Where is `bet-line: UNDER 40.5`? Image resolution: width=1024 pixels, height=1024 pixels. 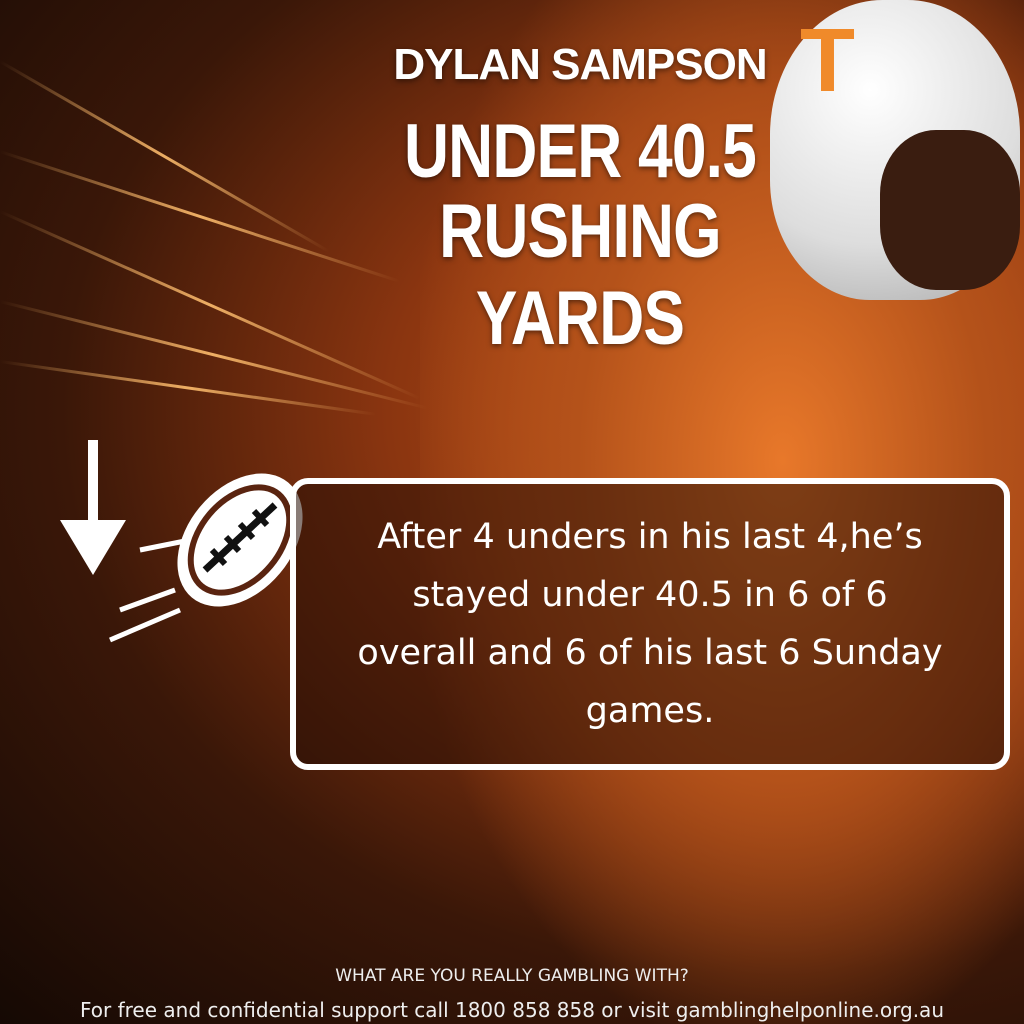 bet-line: UNDER 40.5 is located at coordinates (580, 151).